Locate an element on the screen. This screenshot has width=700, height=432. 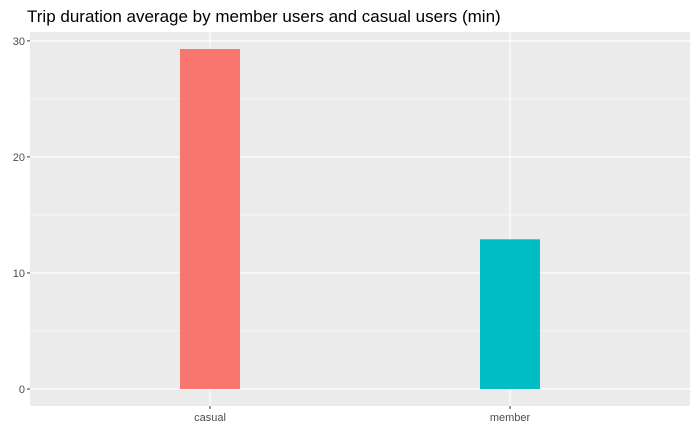
x-tick-label: casual is located at coordinates (210, 418).